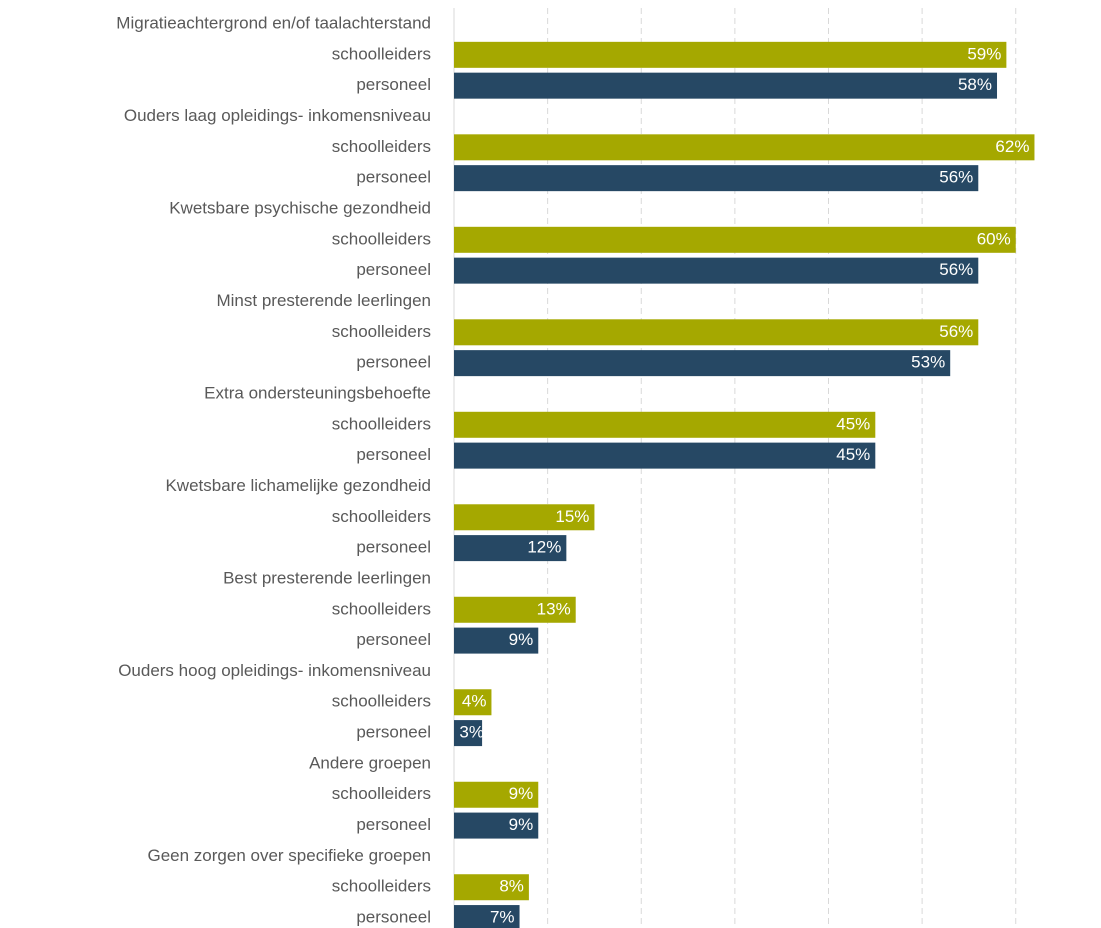 The width and height of the screenshot is (1101, 928). What do you see at coordinates (289, 855) in the screenshot?
I see `category-label: Geen zorgen over specifieke groepen` at bounding box center [289, 855].